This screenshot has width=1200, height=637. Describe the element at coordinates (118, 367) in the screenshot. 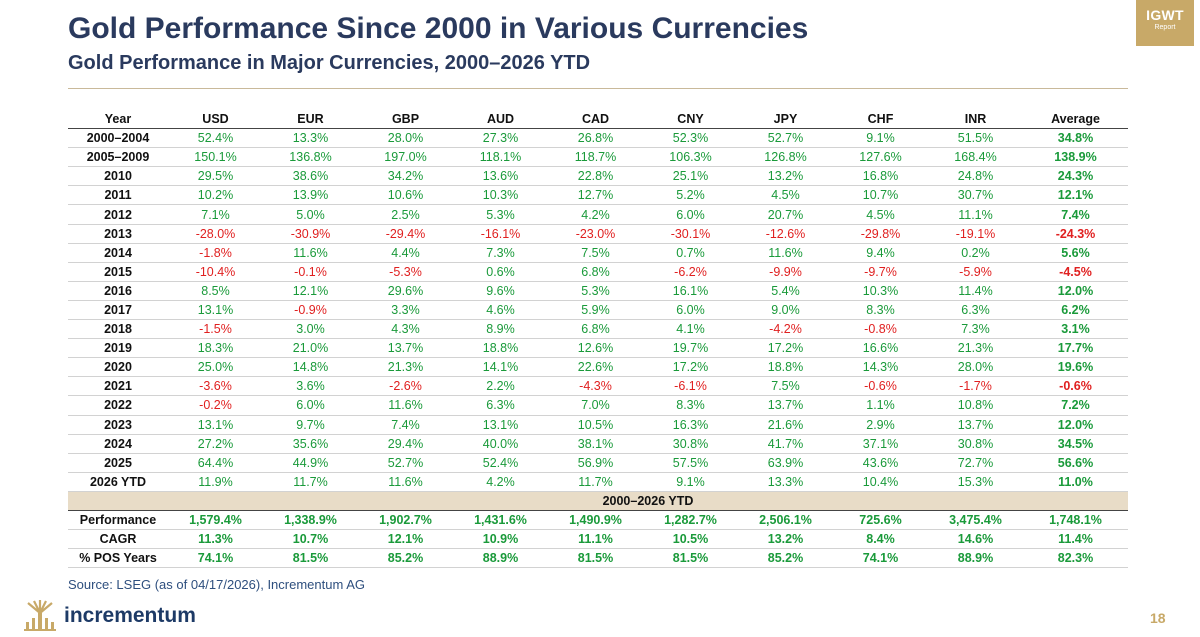

I see `year-cell: 2020` at that location.